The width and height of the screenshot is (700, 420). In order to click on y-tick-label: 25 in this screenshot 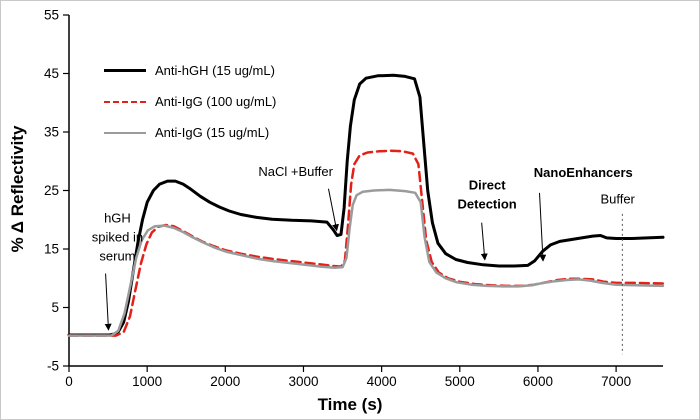, I will do `click(51, 190)`.